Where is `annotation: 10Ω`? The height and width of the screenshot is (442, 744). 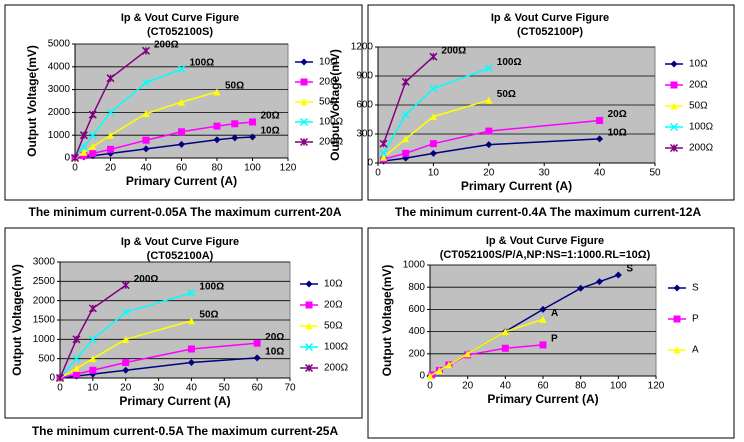
annotation: 10Ω is located at coordinates (274, 352).